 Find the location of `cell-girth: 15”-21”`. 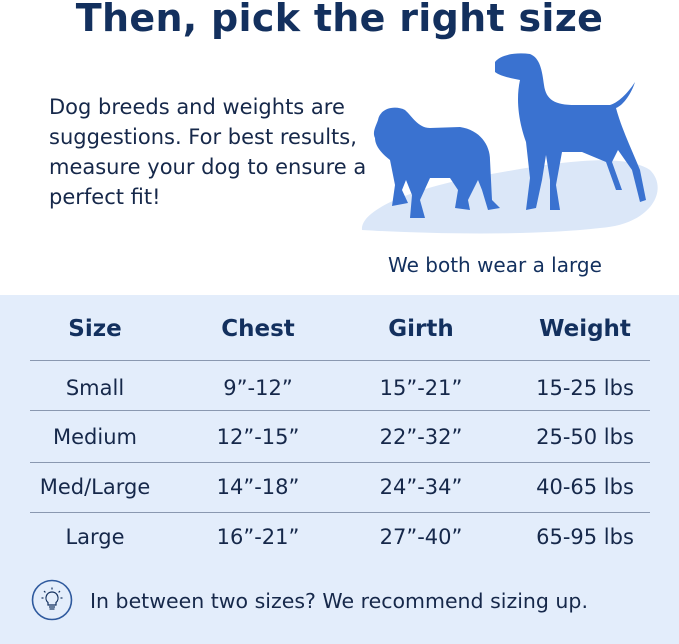

cell-girth: 15”-21” is located at coordinates (421, 388).